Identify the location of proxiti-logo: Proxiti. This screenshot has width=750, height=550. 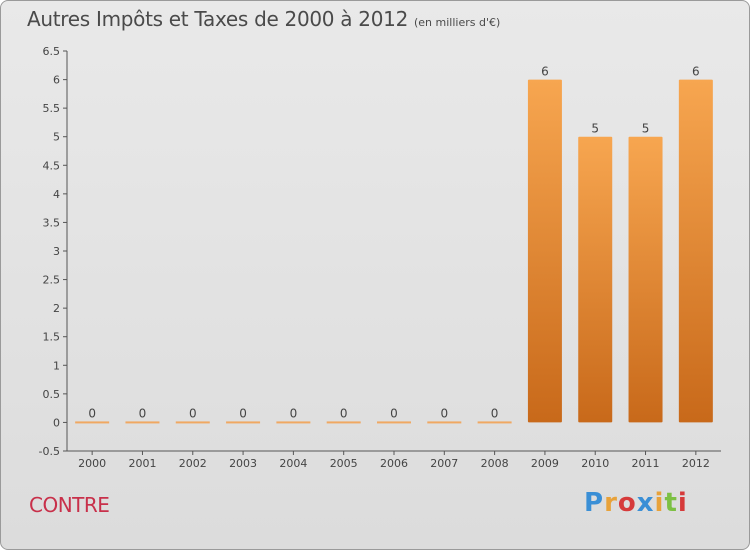
(636, 503).